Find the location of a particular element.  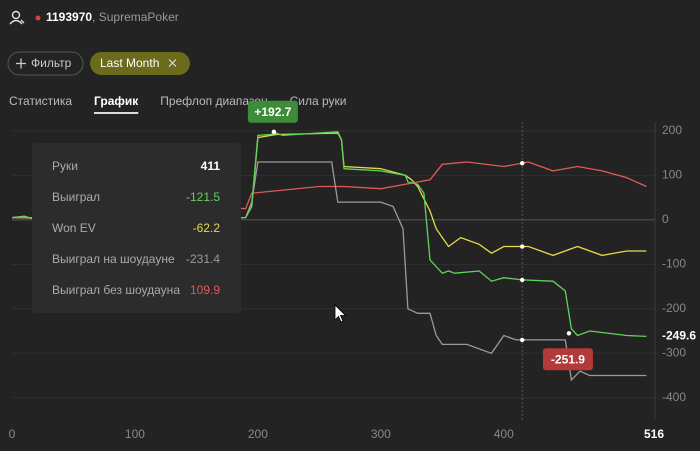

tooltip-label: Руки is located at coordinates (65, 166).